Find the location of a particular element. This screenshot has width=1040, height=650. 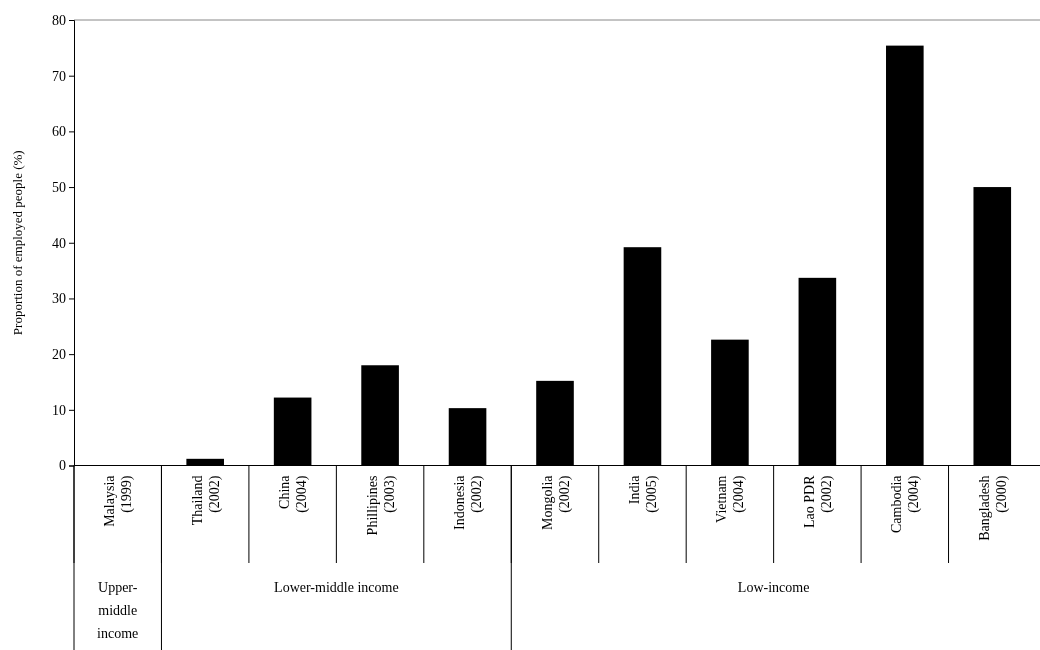

x-tick-label: Phillipines (2003) is located at coordinates (381, 505).